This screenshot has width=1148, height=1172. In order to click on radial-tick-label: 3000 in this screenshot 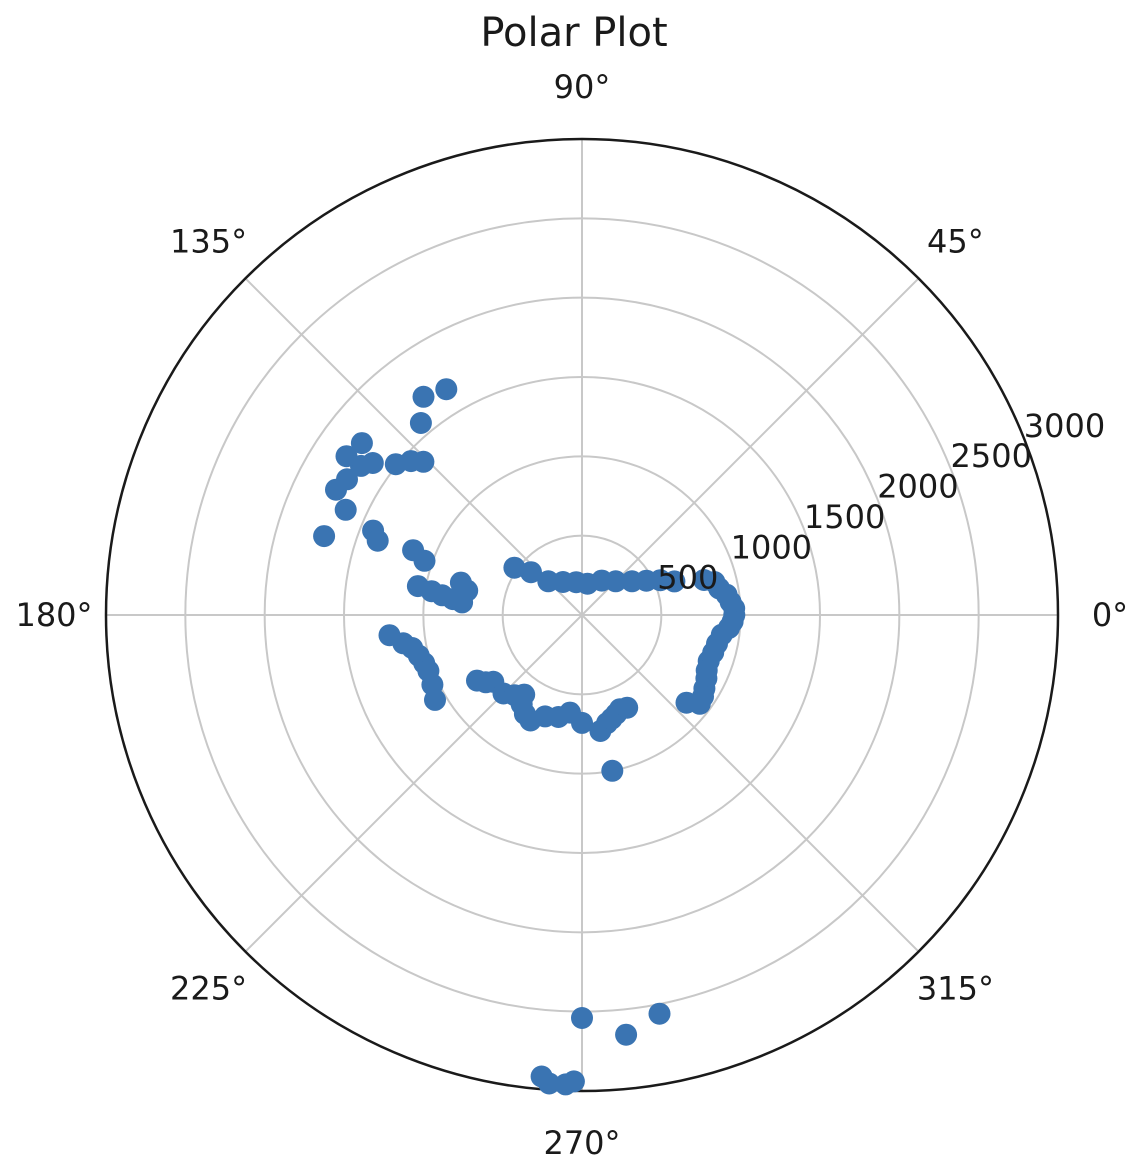, I will do `click(1064, 426)`.